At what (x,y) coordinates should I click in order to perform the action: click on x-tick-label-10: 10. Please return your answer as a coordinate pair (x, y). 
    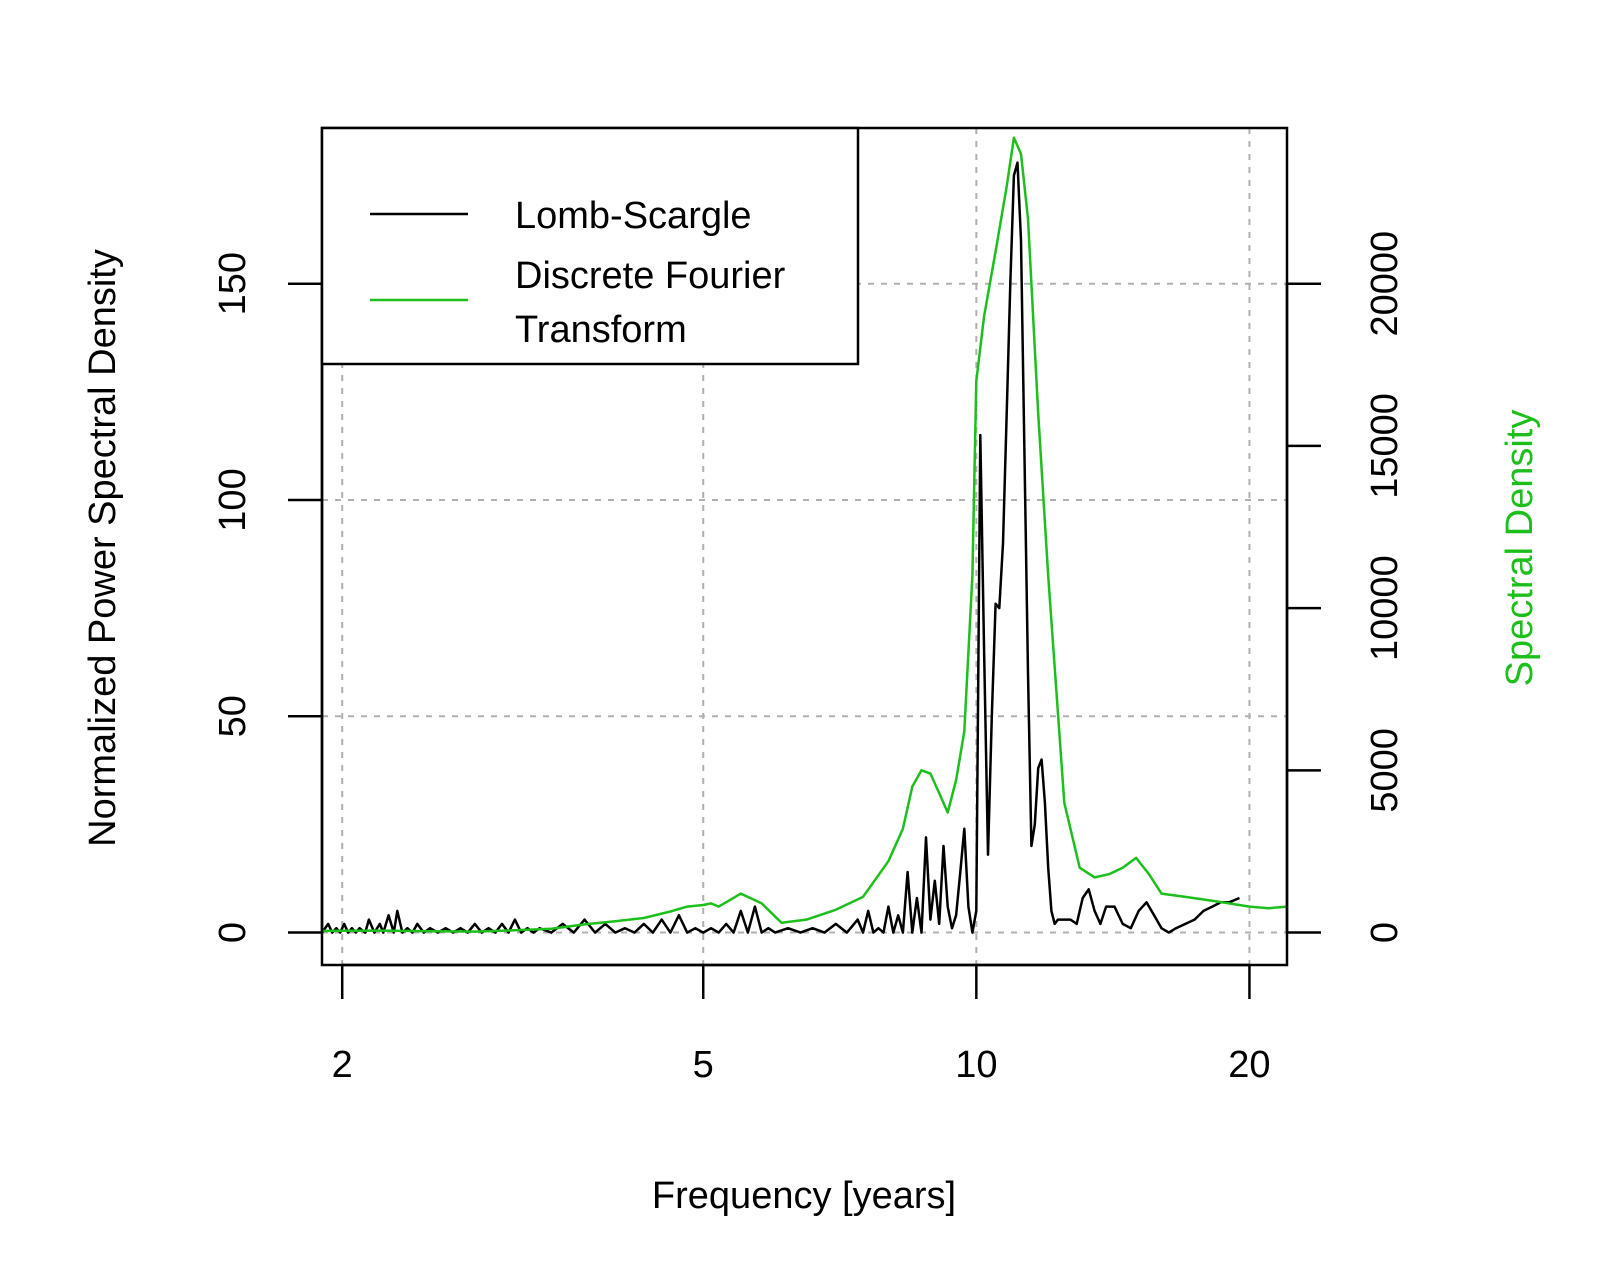
    Looking at the image, I should click on (976, 1065).